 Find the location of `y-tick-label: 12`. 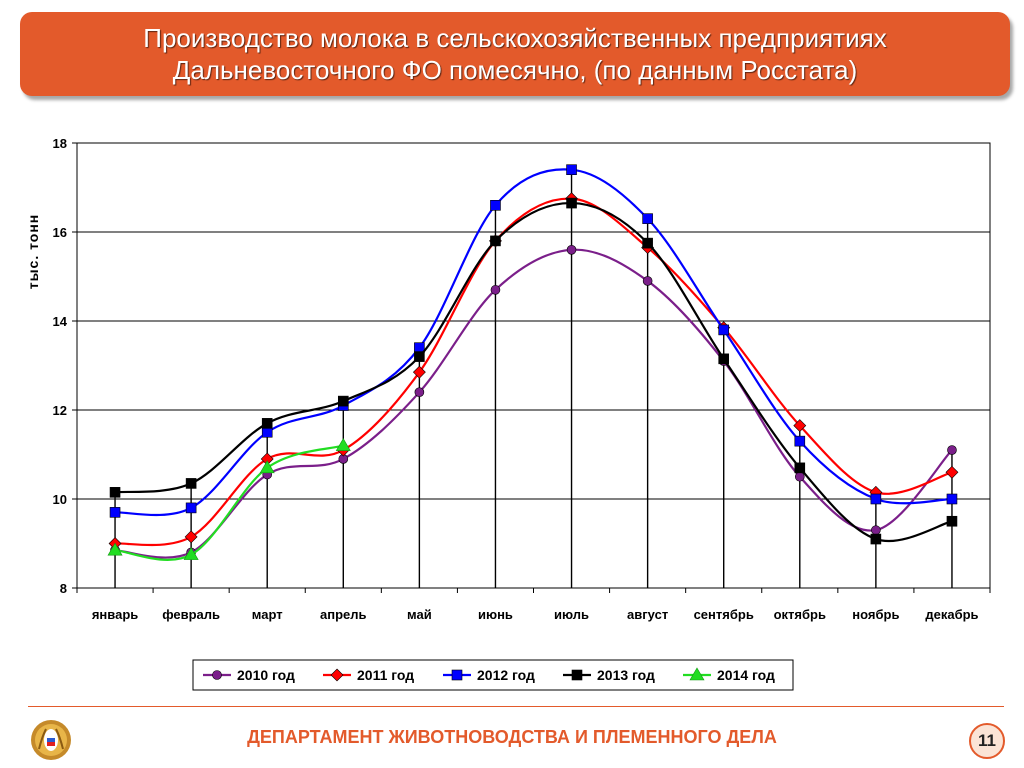

y-tick-label: 12 is located at coordinates (60, 410).